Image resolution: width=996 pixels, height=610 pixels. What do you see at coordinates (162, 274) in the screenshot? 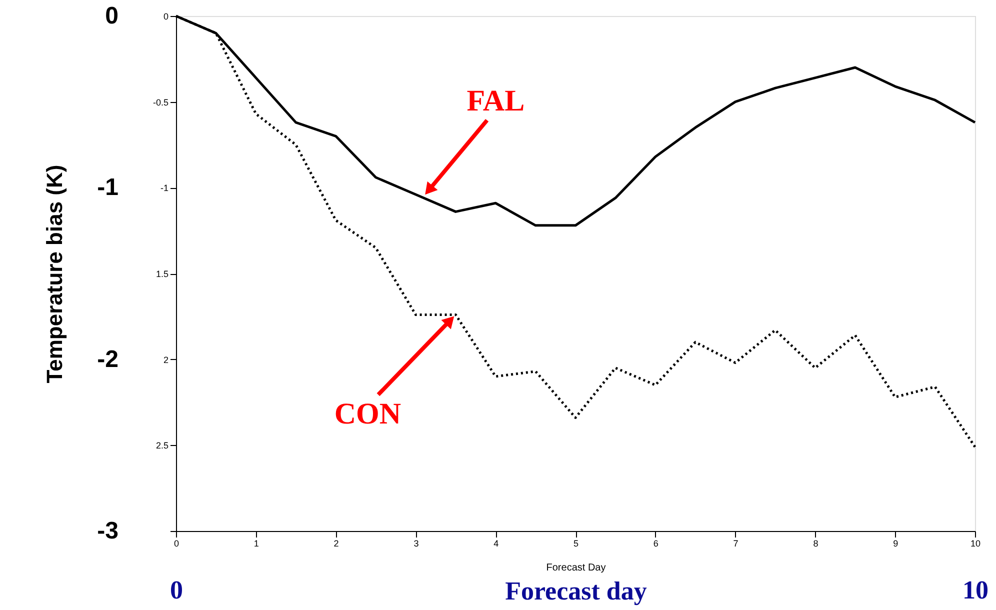
I see `y2-tick-label: 1.5` at bounding box center [162, 274].